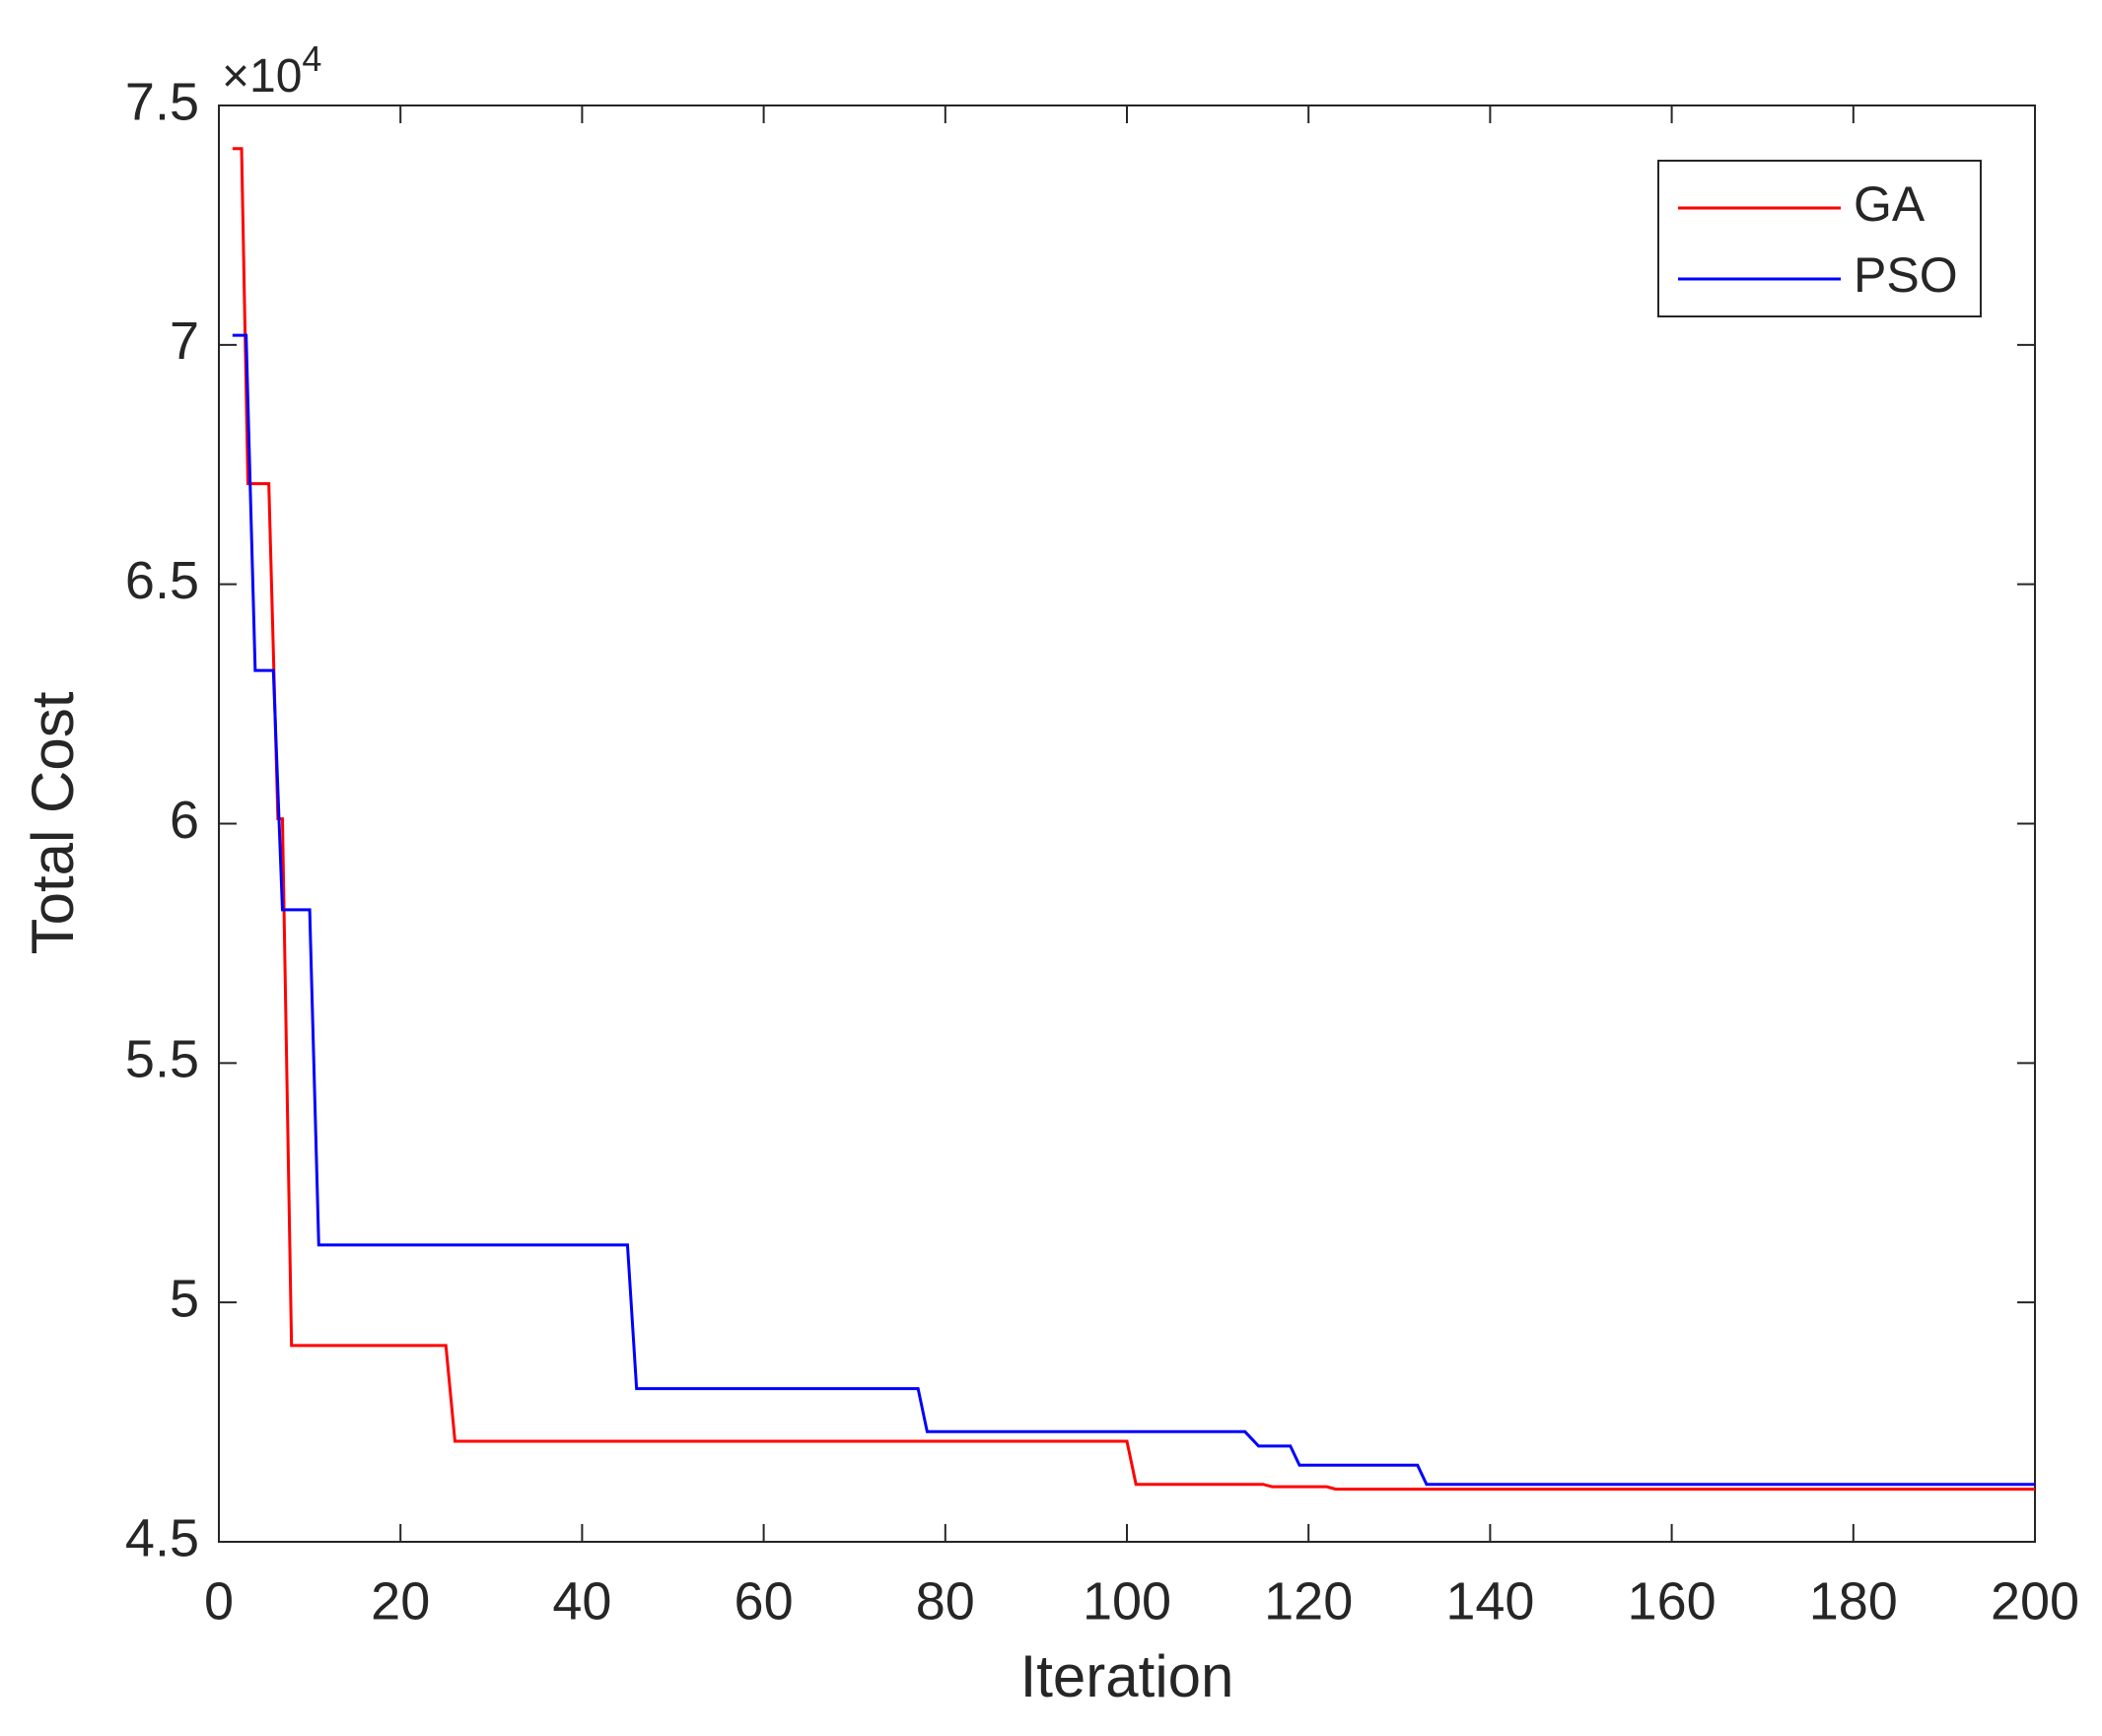 The height and width of the screenshot is (1736, 2102). What do you see at coordinates (1309, 1601) in the screenshot?
I see `x-tick-label: 120` at bounding box center [1309, 1601].